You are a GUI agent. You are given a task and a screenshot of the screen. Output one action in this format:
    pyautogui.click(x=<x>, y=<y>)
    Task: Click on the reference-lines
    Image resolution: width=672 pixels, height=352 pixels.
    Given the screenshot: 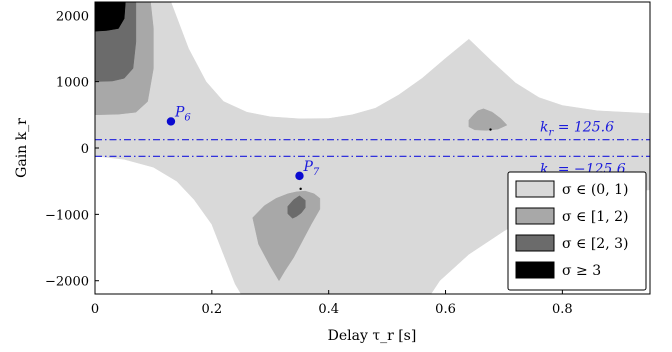 What is the action you would take?
    pyautogui.click(x=372, y=148)
    